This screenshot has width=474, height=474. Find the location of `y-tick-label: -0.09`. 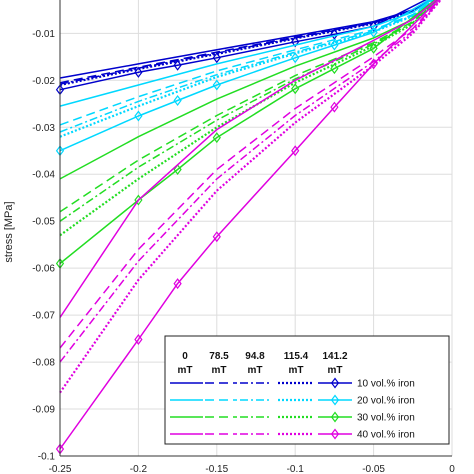

y-tick-label: -0.09 is located at coordinates (43, 410).